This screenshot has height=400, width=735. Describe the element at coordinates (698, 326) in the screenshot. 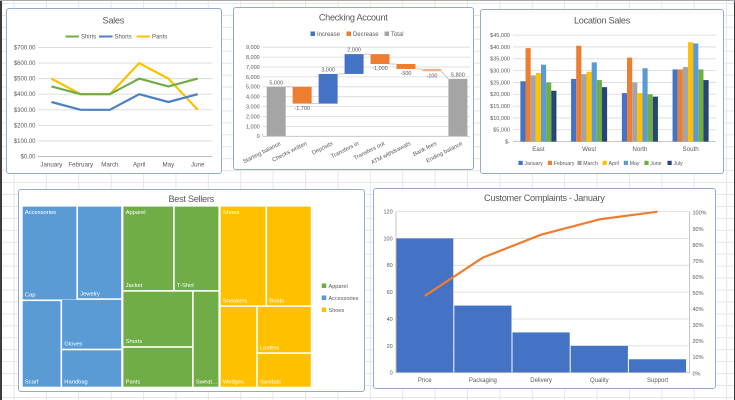

I see `svg-text: 30%` at that location.